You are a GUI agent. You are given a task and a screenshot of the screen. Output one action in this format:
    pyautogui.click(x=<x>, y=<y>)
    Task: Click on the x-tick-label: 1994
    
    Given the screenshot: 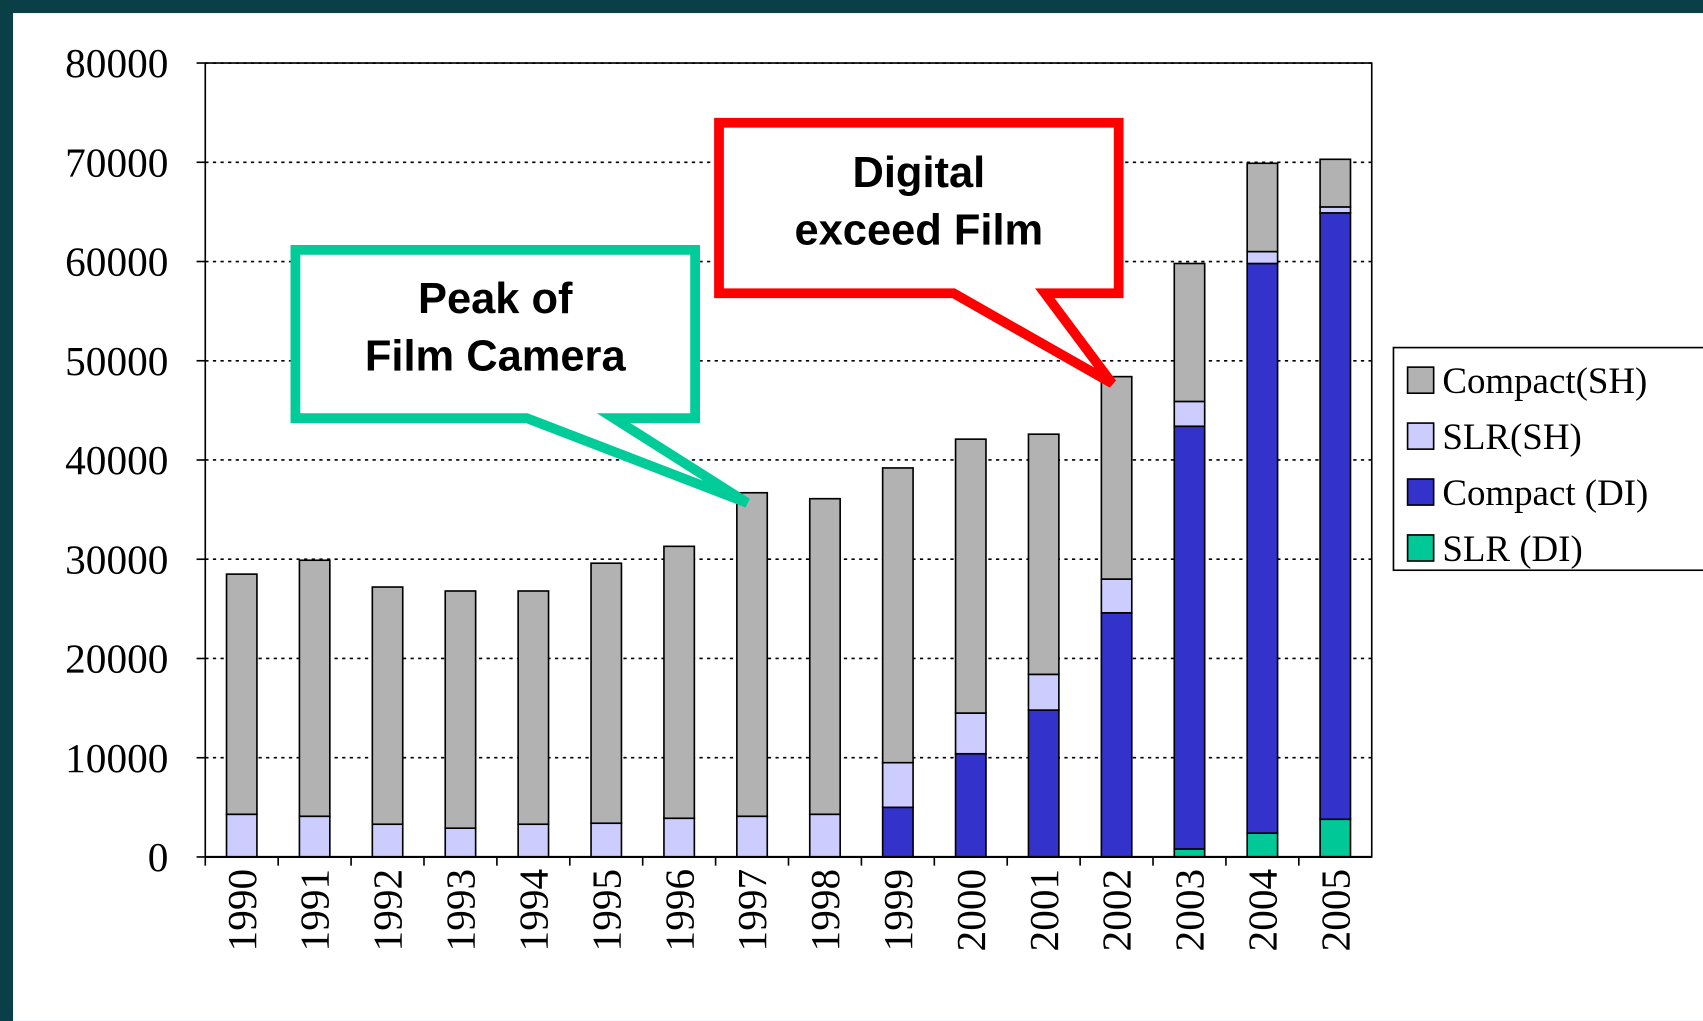 What is the action you would take?
    pyautogui.click(x=533, y=910)
    